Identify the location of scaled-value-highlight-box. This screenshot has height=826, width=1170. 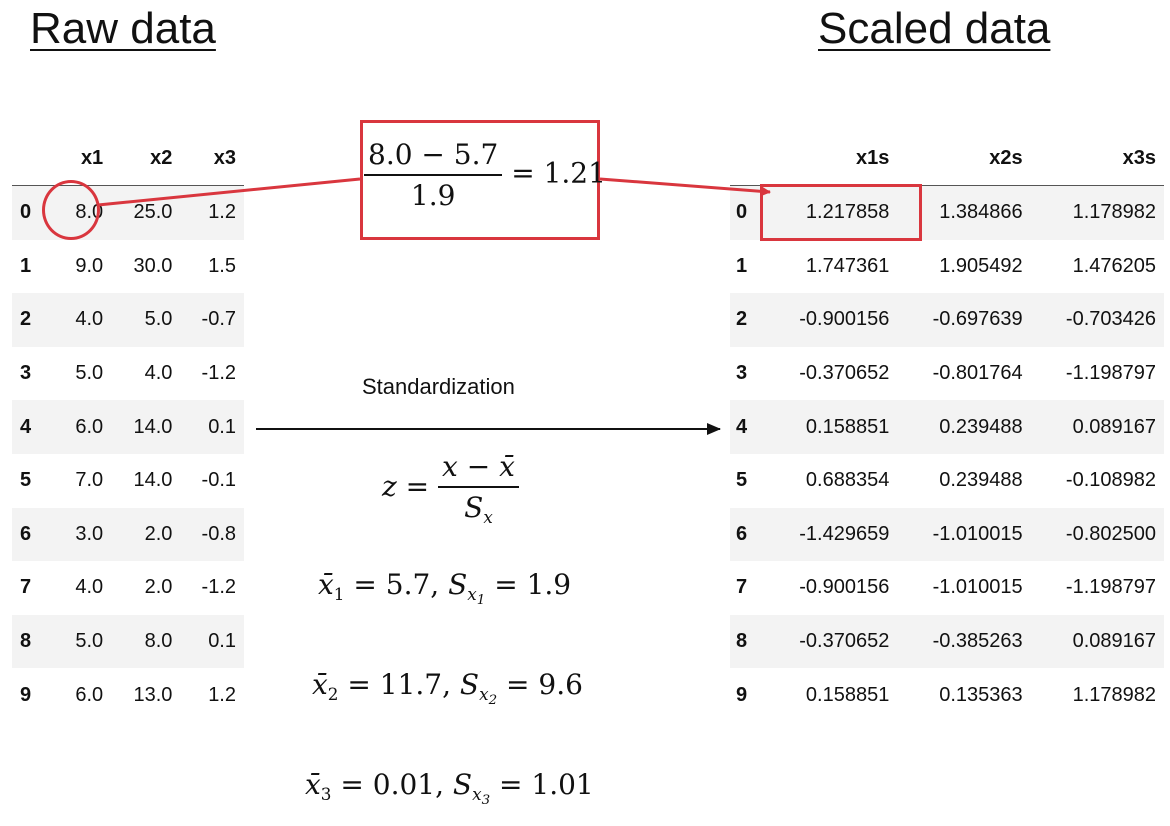
(841, 212).